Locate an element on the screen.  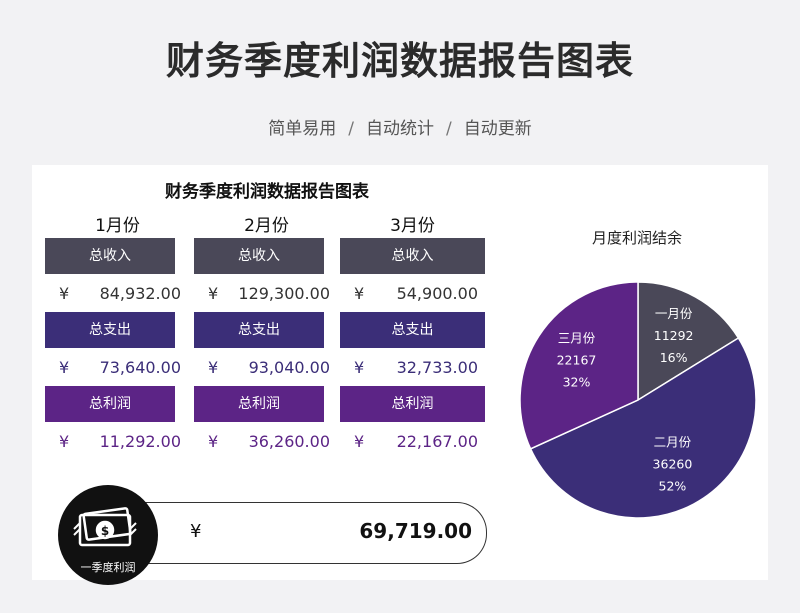
expense-value-3: ¥32,733.00 is located at coordinates (416, 368).